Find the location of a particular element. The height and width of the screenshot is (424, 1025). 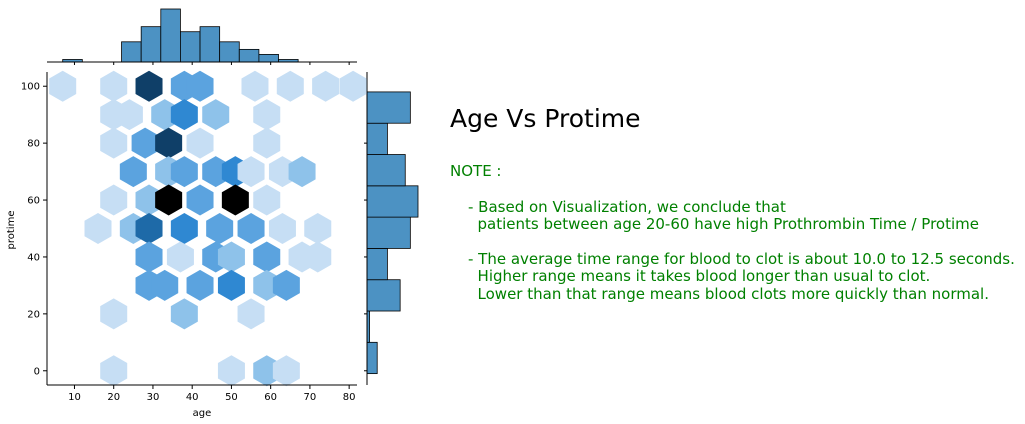

x-tick-label: 10 is located at coordinates (74, 397).